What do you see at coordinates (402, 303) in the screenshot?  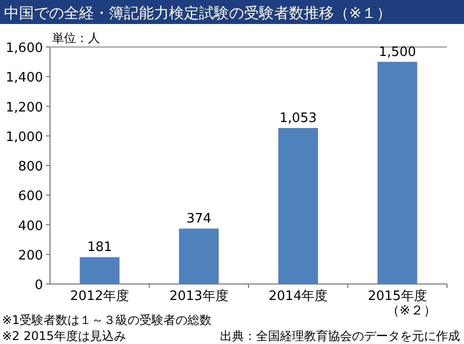 I see `x-tick-label: 2015年度（※２）` at bounding box center [402, 303].